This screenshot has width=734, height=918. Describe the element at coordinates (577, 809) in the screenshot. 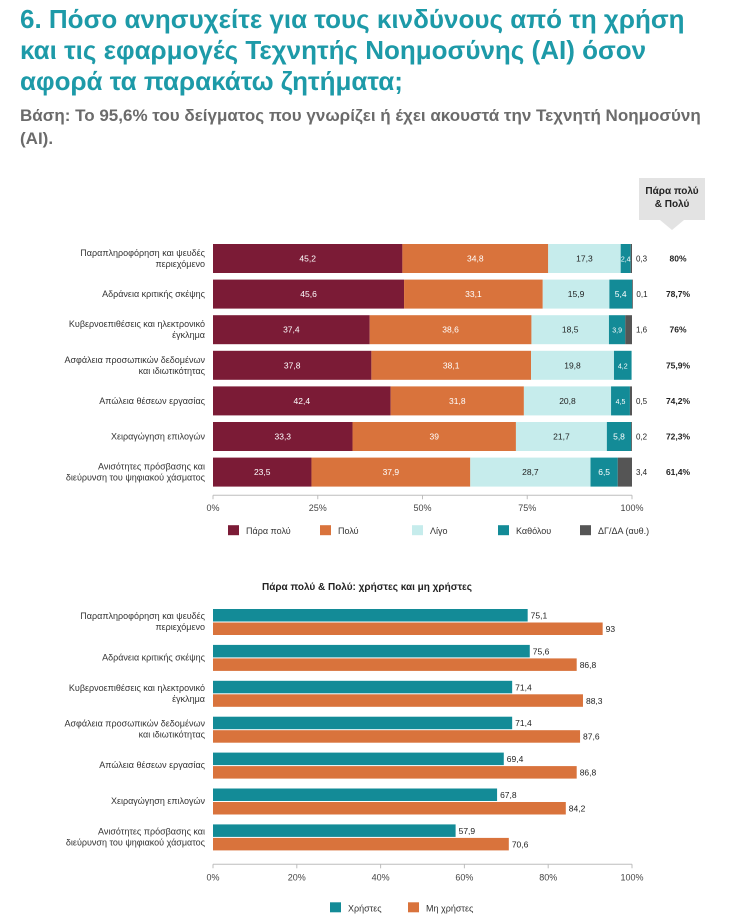

I see `data-label: 84,2` at that location.